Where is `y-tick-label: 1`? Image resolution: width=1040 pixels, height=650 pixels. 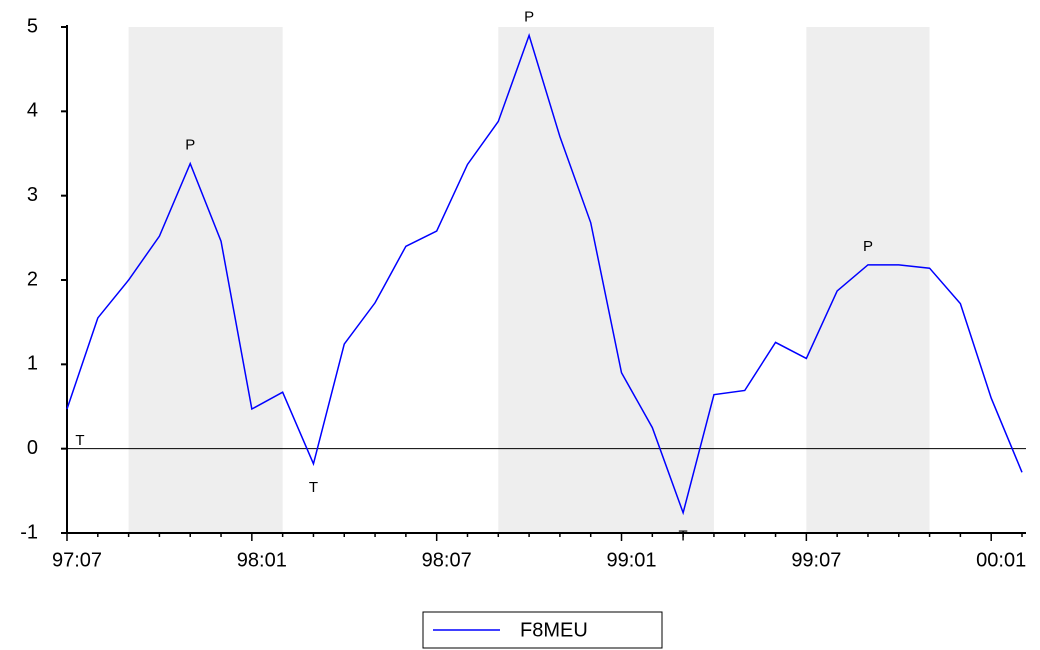 y-tick-label: 1 is located at coordinates (32, 364).